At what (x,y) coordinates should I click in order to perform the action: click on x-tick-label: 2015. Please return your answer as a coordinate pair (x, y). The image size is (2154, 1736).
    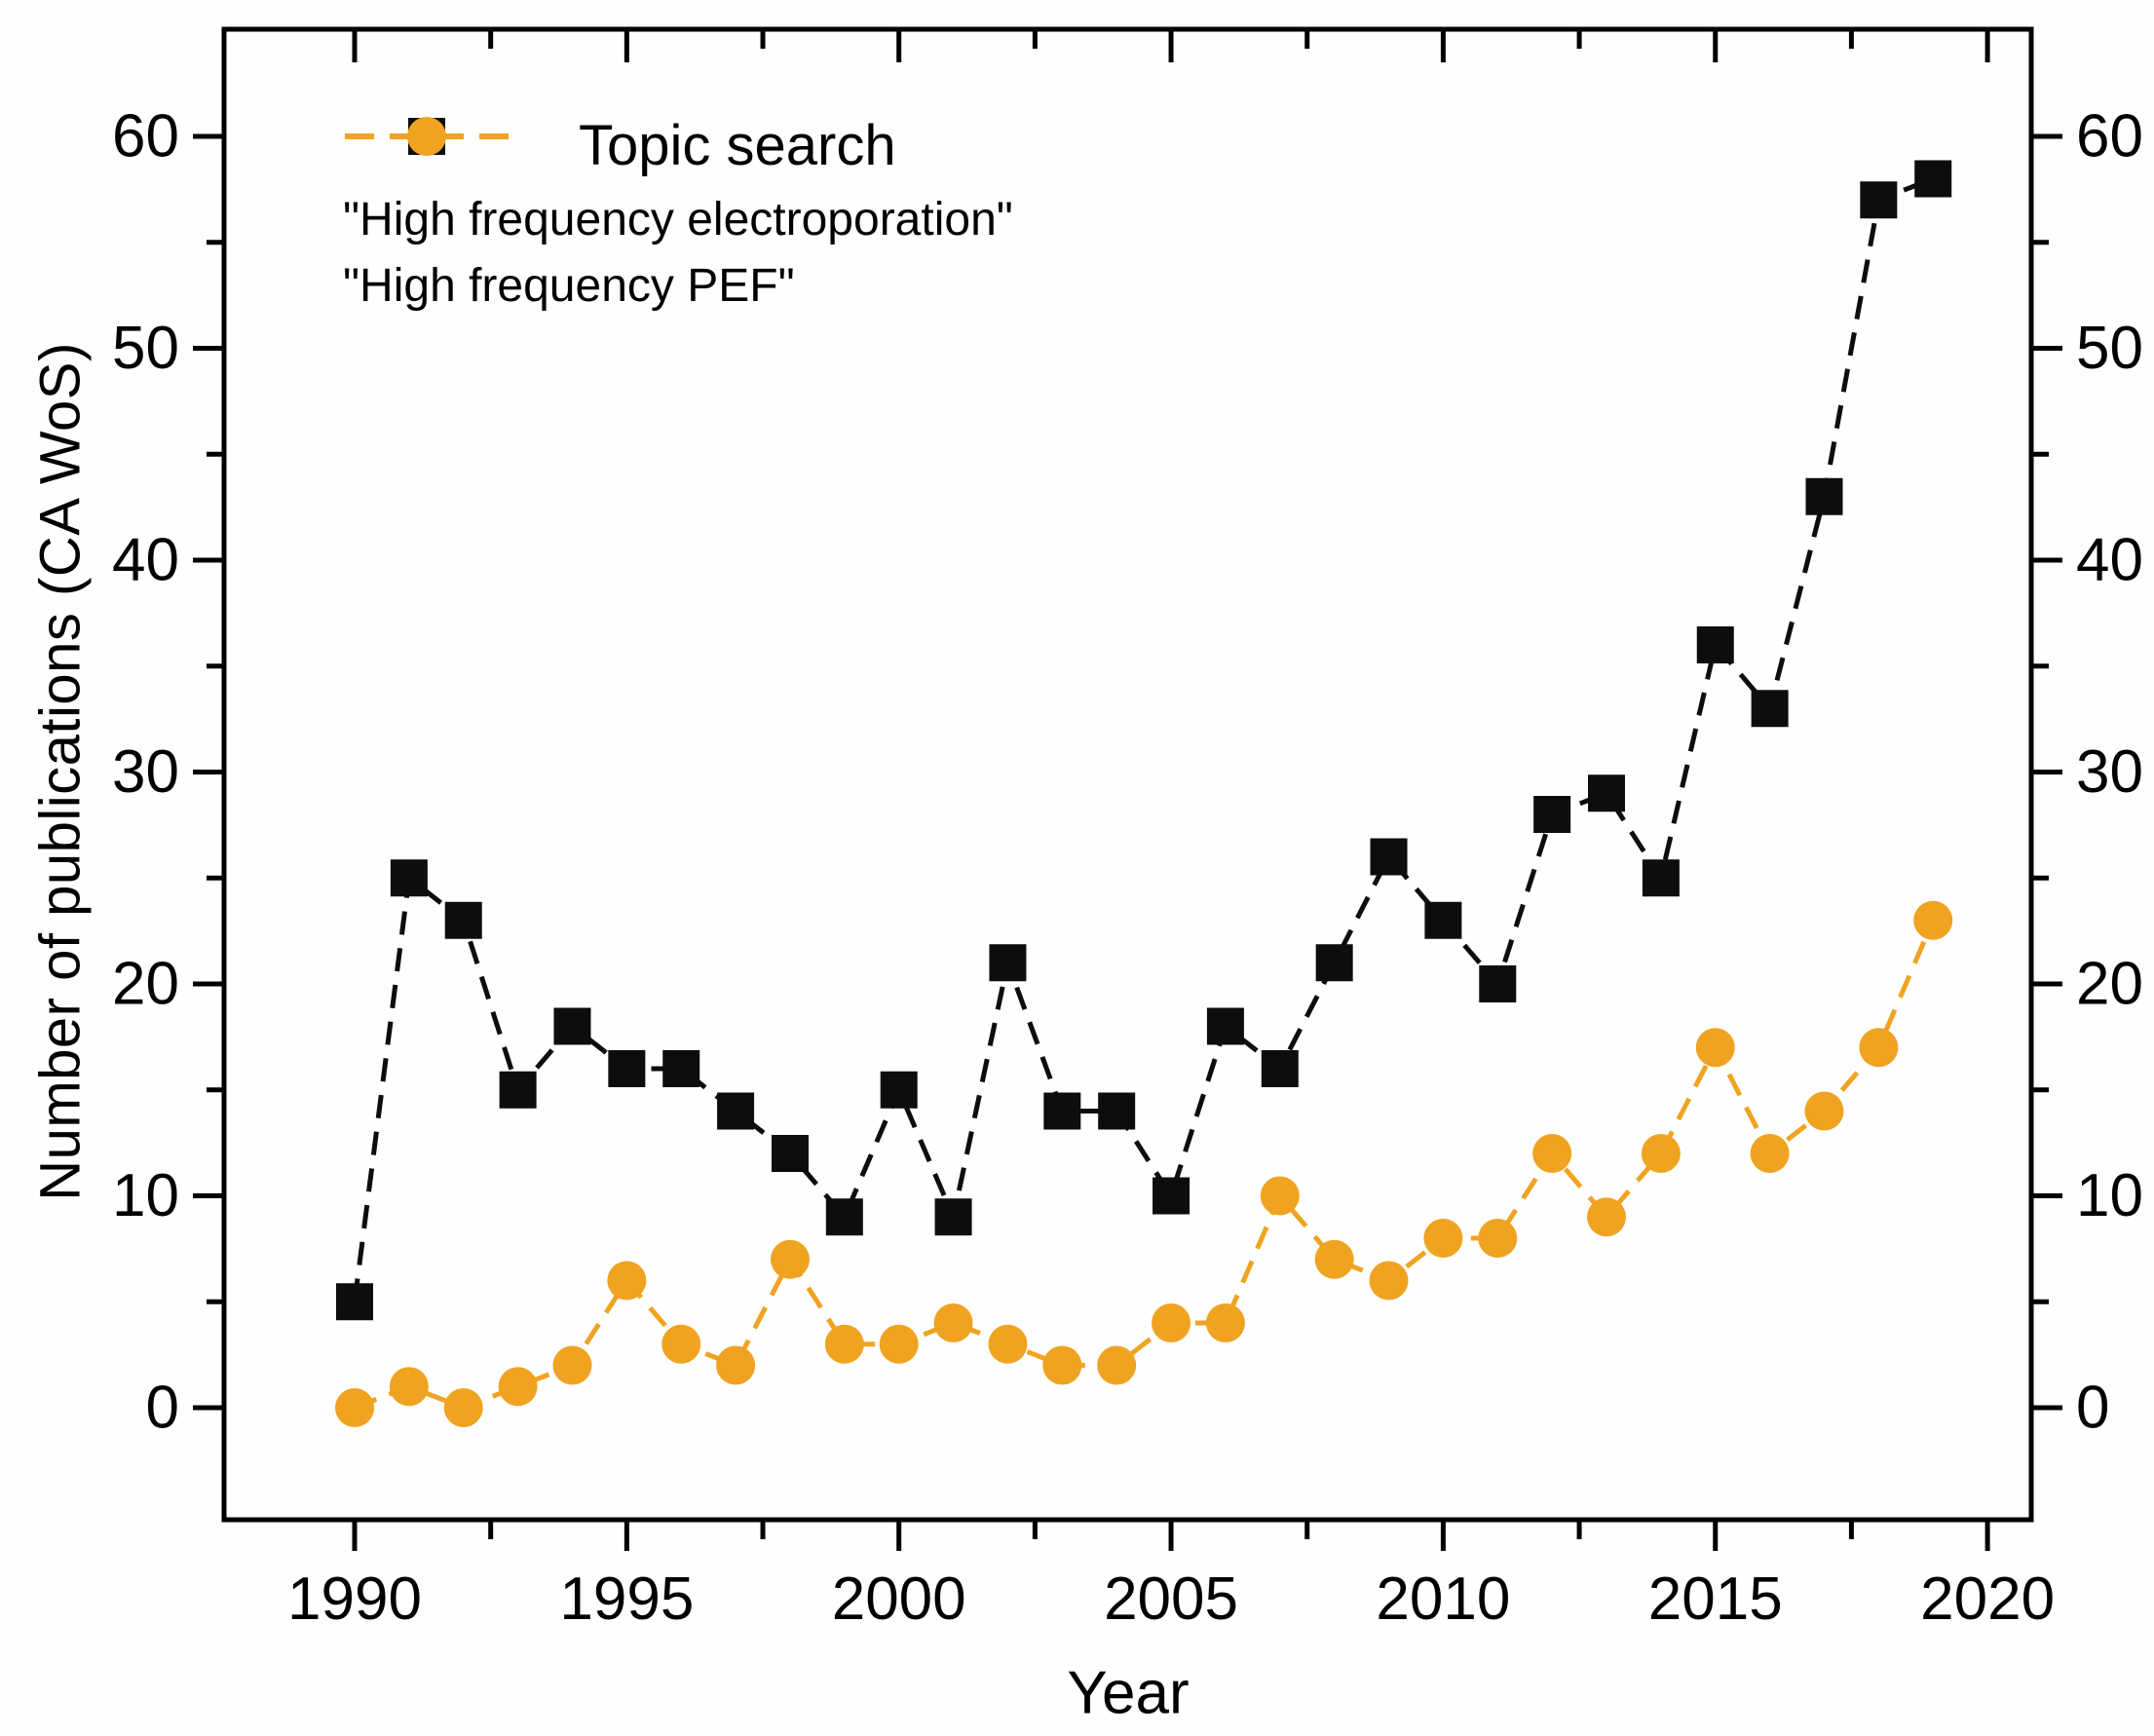
    Looking at the image, I should click on (1715, 1599).